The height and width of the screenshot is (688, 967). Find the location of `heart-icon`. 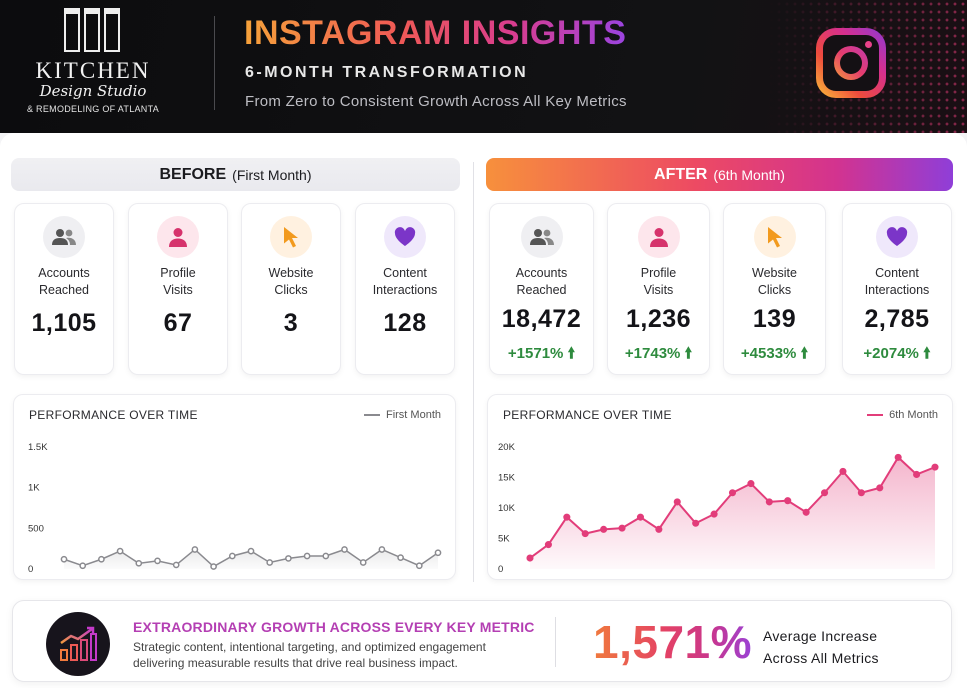

heart-icon is located at coordinates (897, 237).